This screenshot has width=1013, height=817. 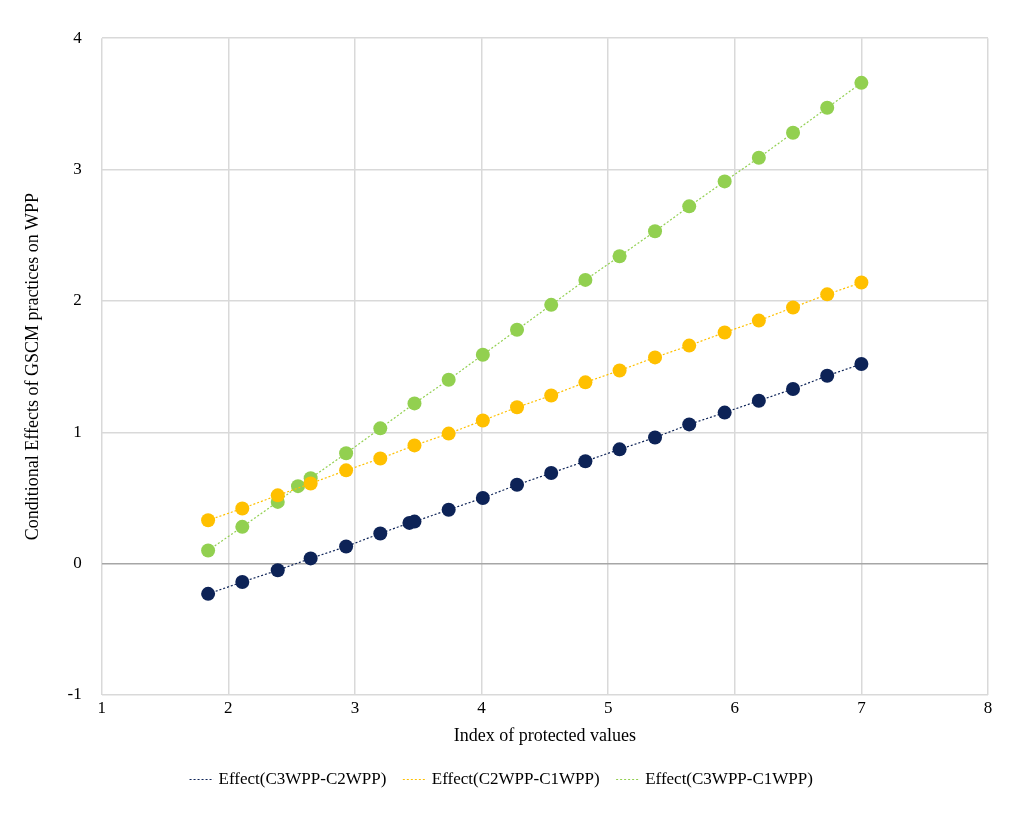 What do you see at coordinates (77, 300) in the screenshot?
I see `y-tick-label: 2` at bounding box center [77, 300].